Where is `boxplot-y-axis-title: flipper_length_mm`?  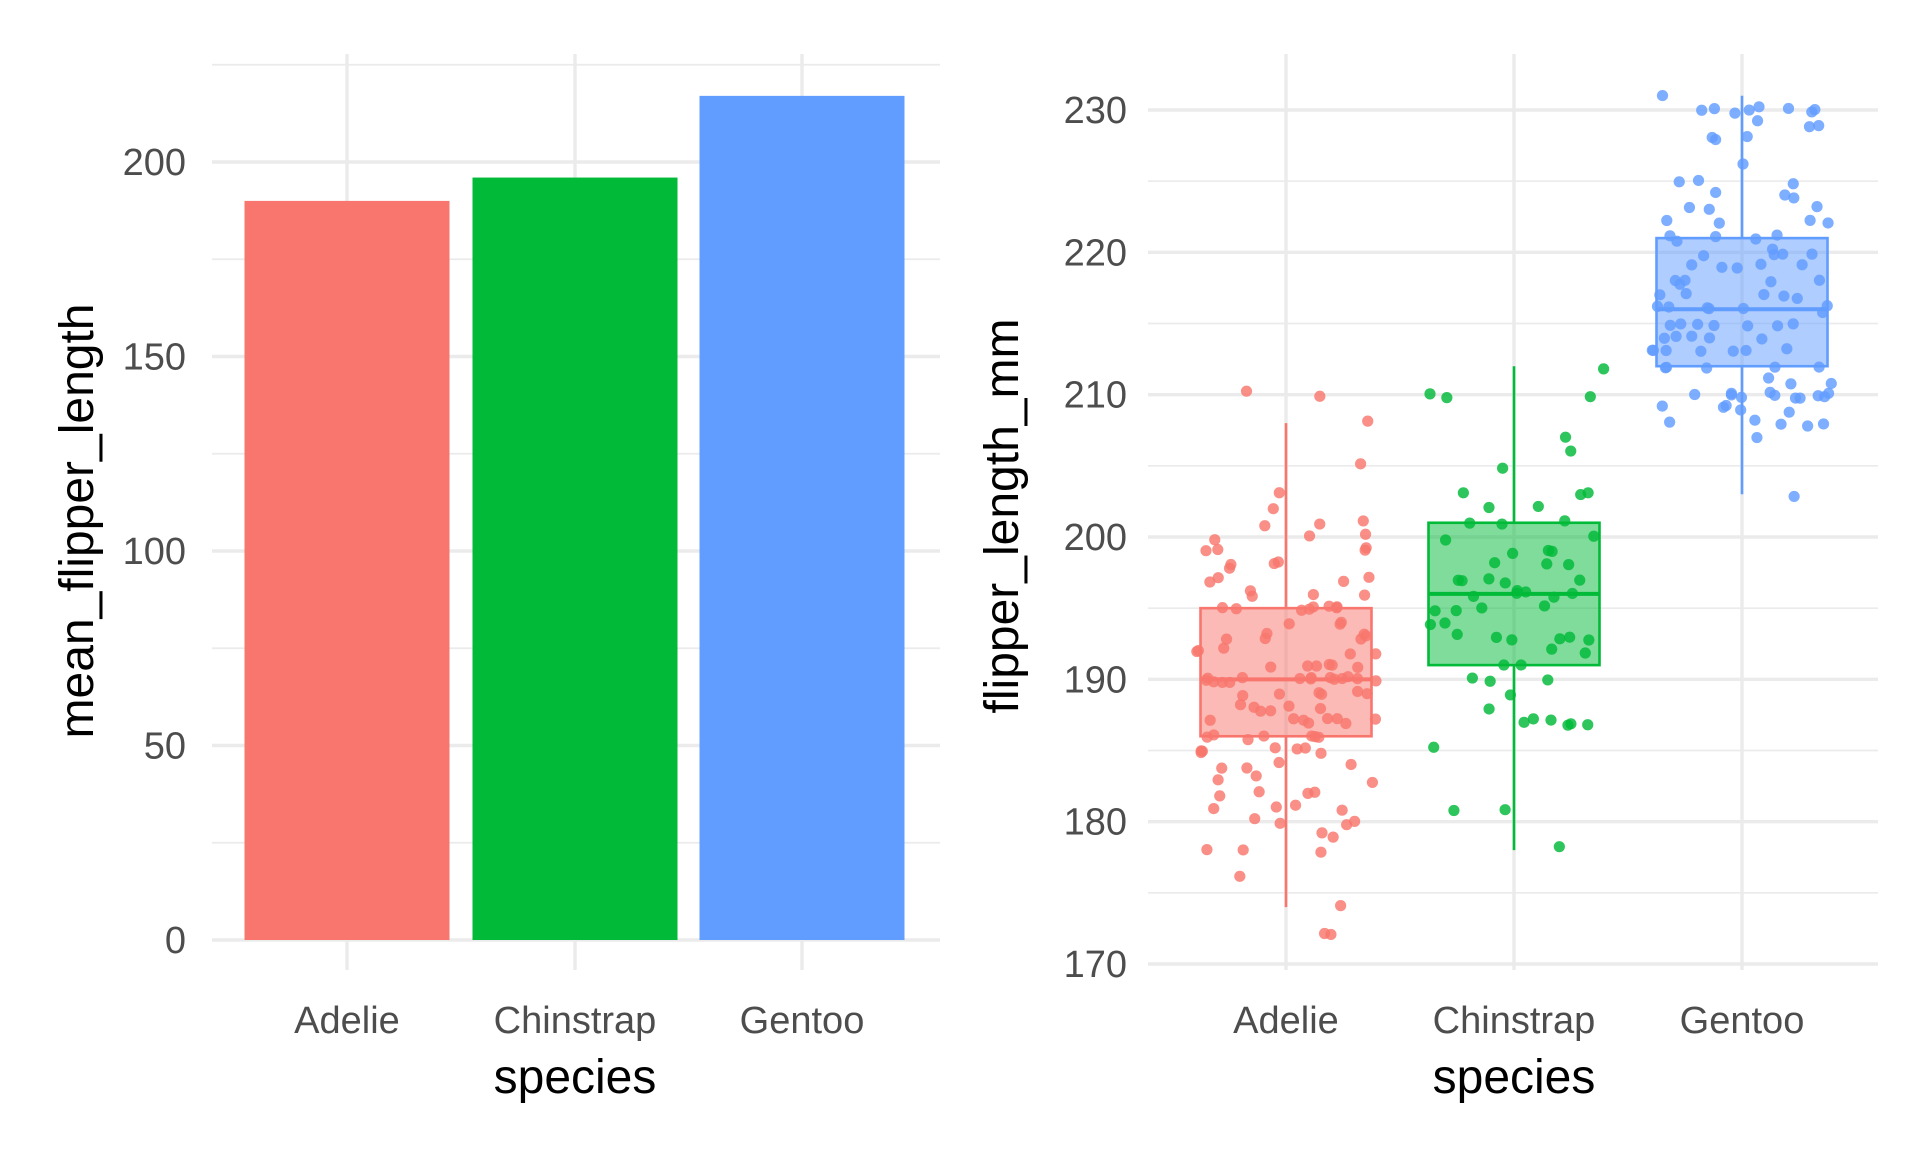
boxplot-y-axis-title: flipper_length_mm is located at coordinates (1002, 516).